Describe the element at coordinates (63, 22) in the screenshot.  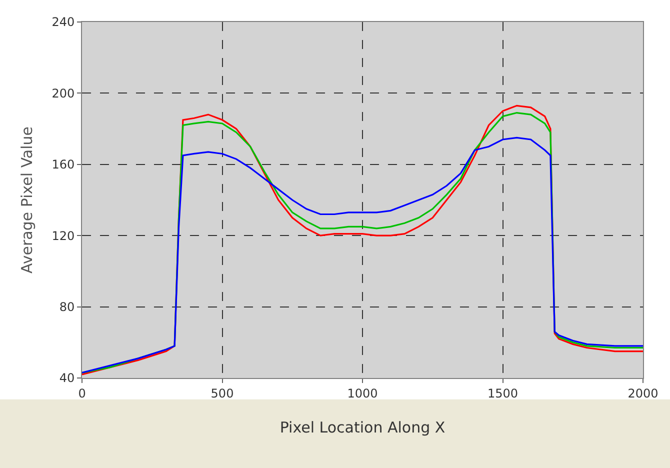
I see `y-tick-label: 240` at that location.